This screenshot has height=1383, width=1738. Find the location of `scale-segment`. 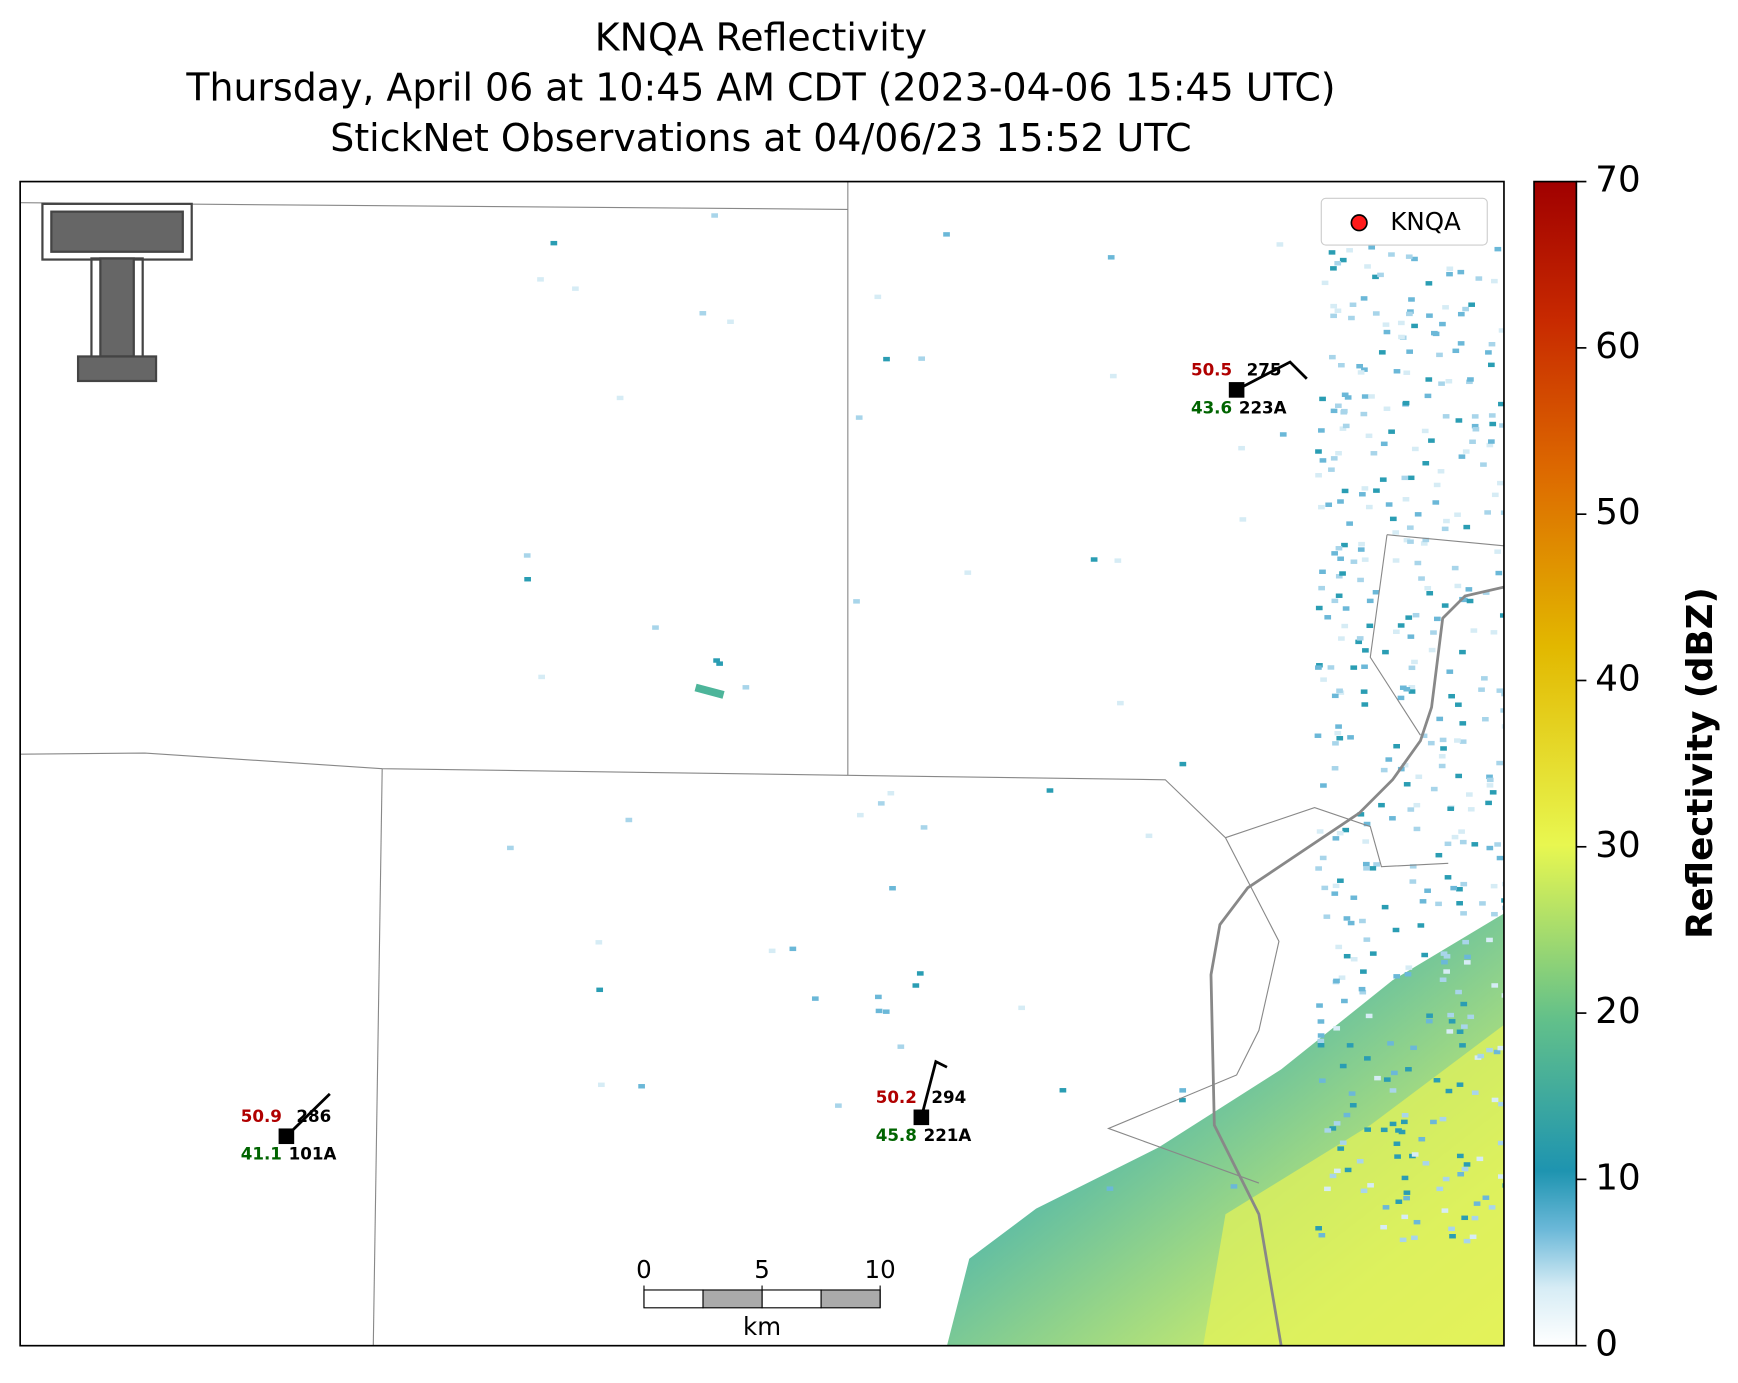

scale-segment is located at coordinates (673, 1299).